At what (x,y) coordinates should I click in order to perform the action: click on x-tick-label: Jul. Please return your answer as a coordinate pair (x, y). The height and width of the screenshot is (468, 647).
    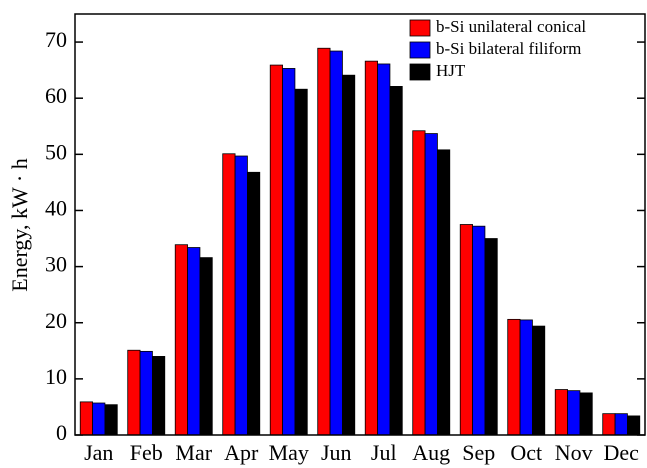
    Looking at the image, I should click on (384, 452).